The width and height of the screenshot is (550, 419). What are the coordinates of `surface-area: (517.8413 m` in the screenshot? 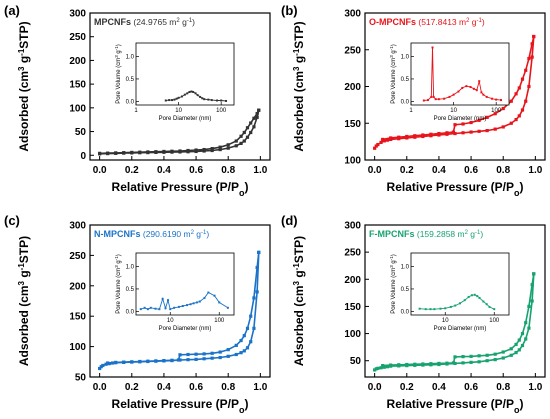 It's located at (441, 22).